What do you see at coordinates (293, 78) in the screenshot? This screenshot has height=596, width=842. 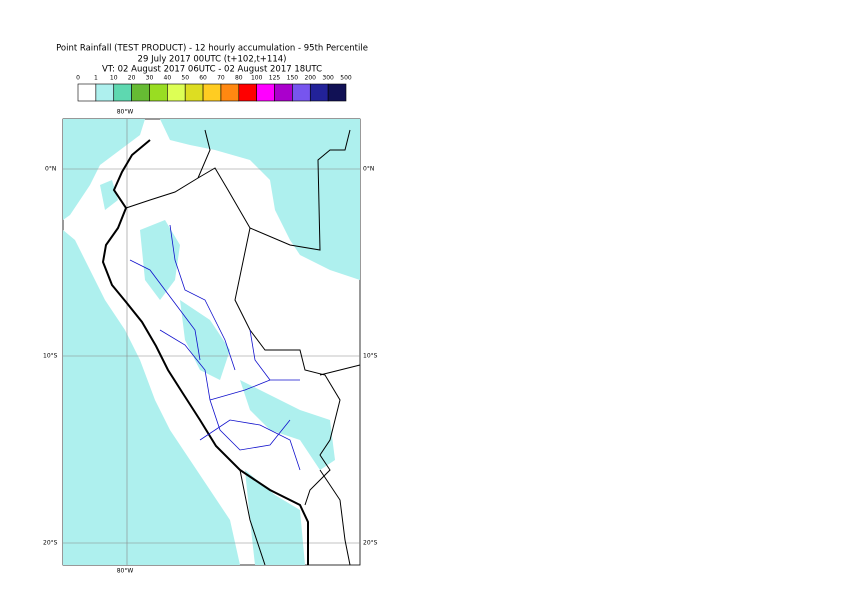 I see `legend-label: 150` at bounding box center [293, 78].